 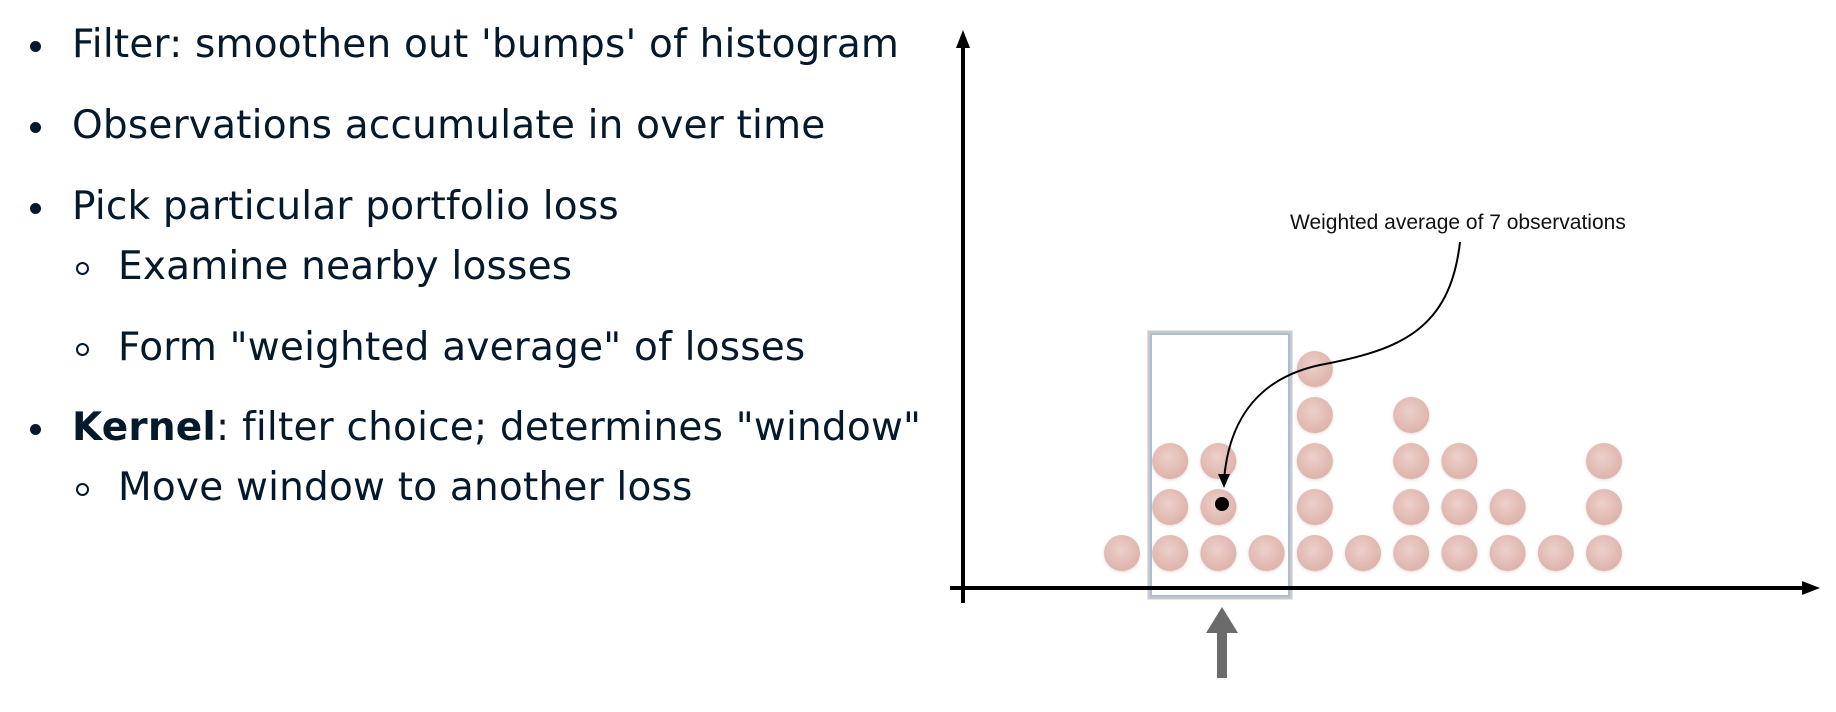 I want to click on sub-bullet-move-window: Move window to another loss, so click(x=384, y=487).